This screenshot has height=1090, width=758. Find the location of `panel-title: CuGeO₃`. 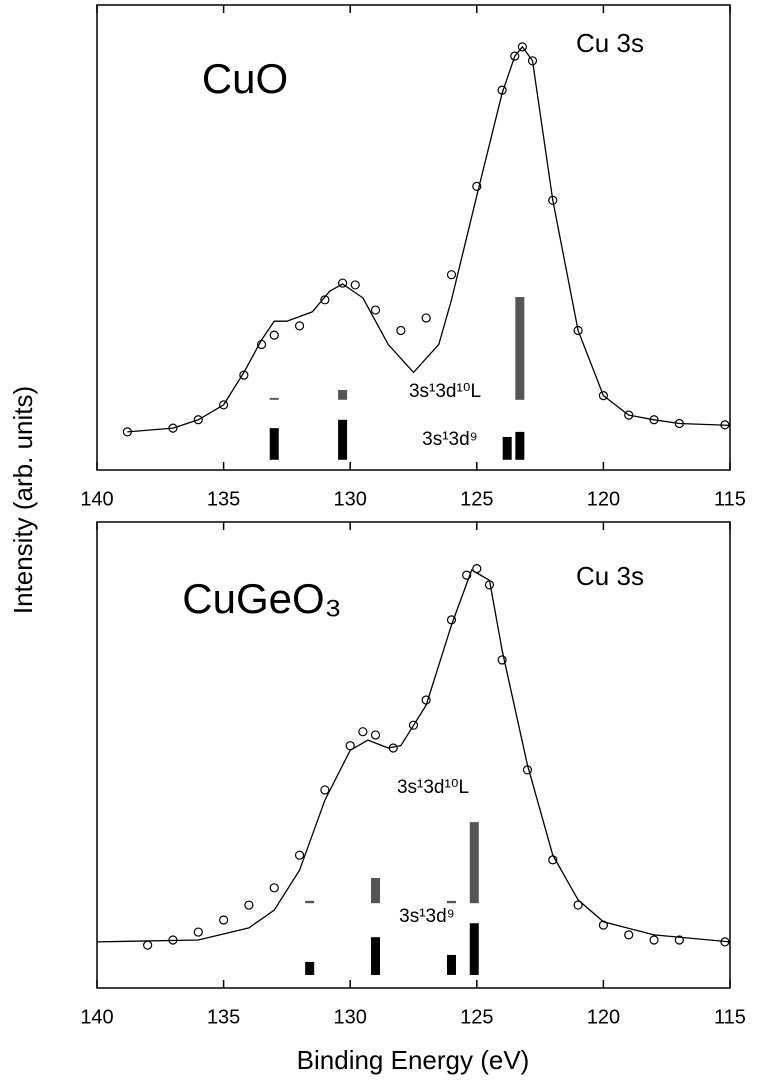

panel-title: CuGeO₃ is located at coordinates (262, 598).